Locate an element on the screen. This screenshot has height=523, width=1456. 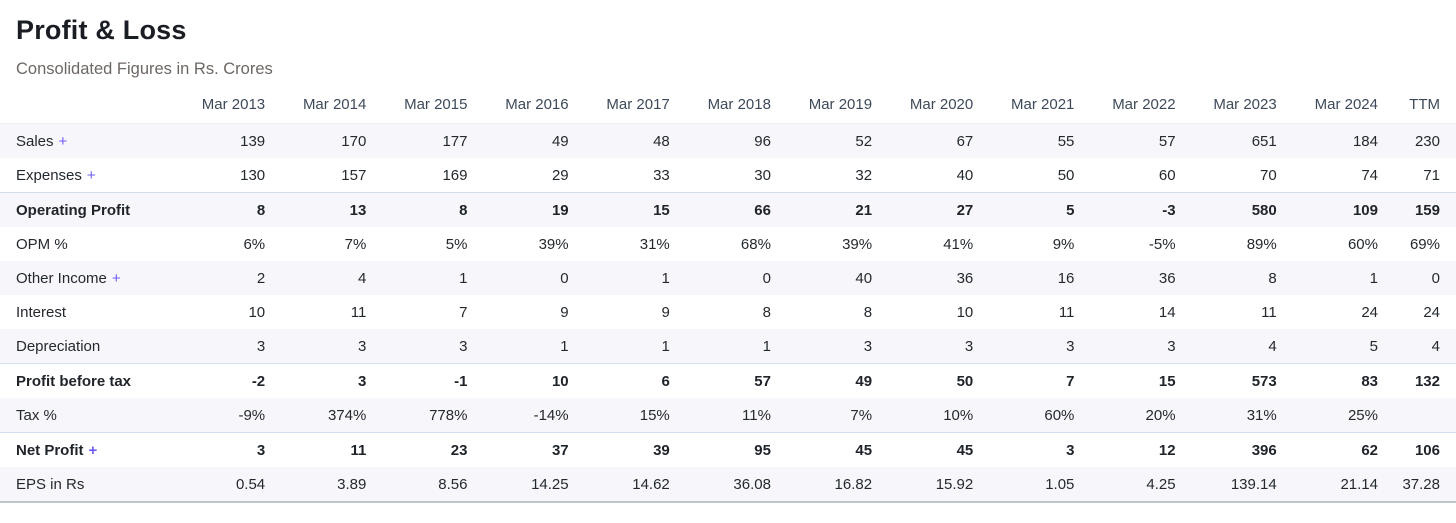
cell-value: 177 is located at coordinates (455, 141).